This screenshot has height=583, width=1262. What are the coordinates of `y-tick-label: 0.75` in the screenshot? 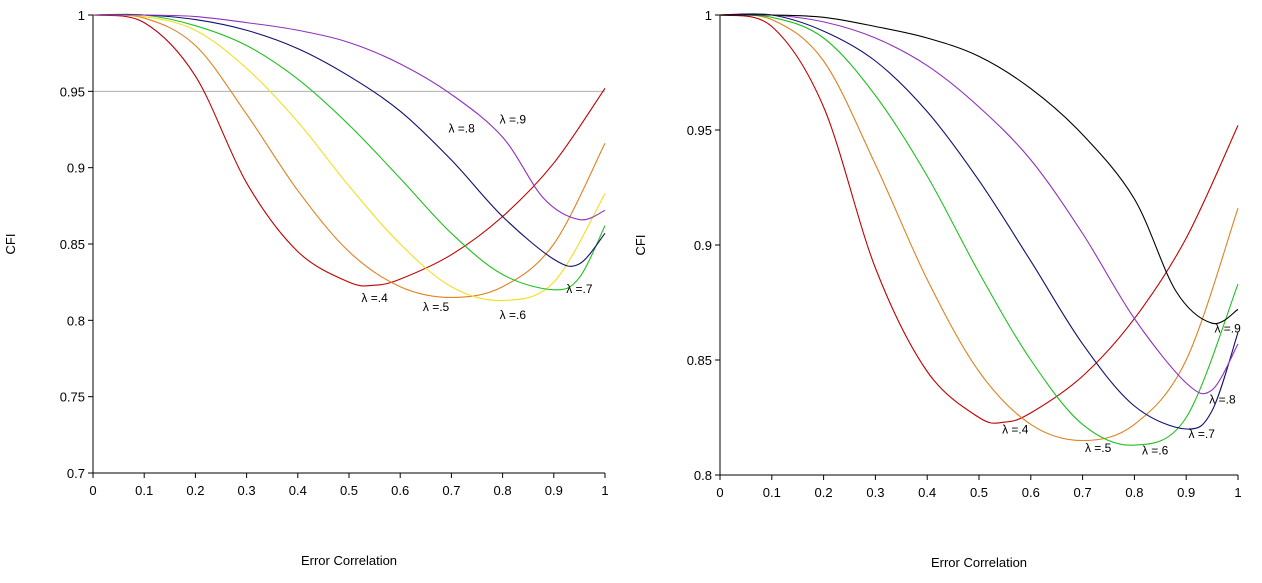 It's located at (72, 397).